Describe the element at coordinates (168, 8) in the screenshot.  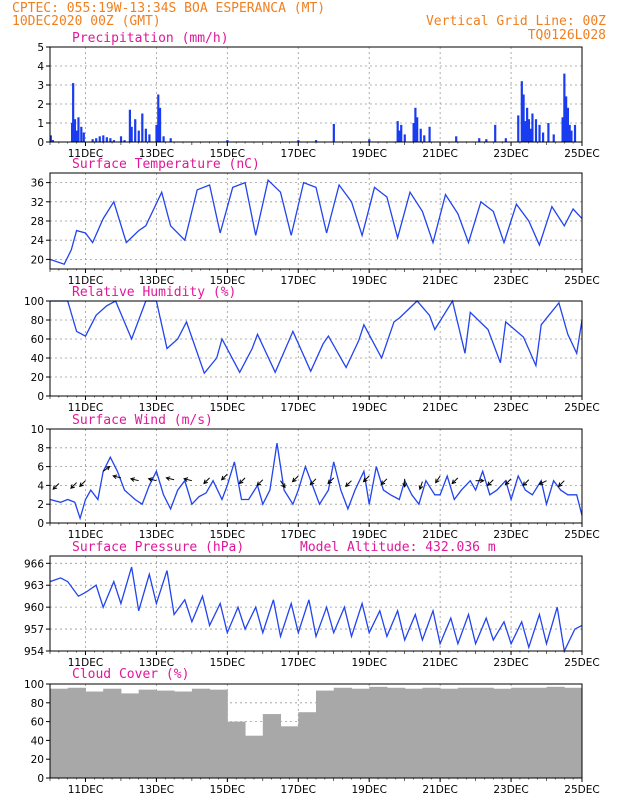
I see `header-location: CPTEC: 055:19W-13:34S BOA ESPERANCA (MT)` at that location.